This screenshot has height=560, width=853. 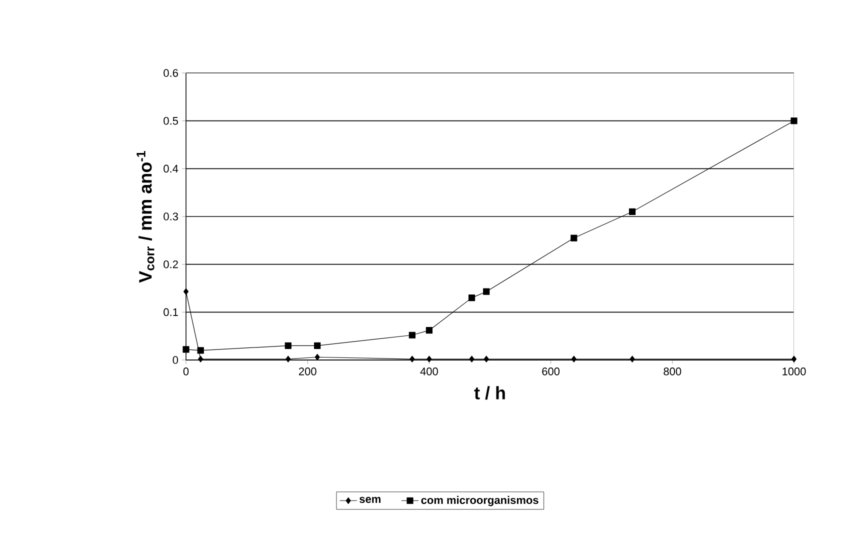 I want to click on y-tick-label: 0.2, so click(x=171, y=264).